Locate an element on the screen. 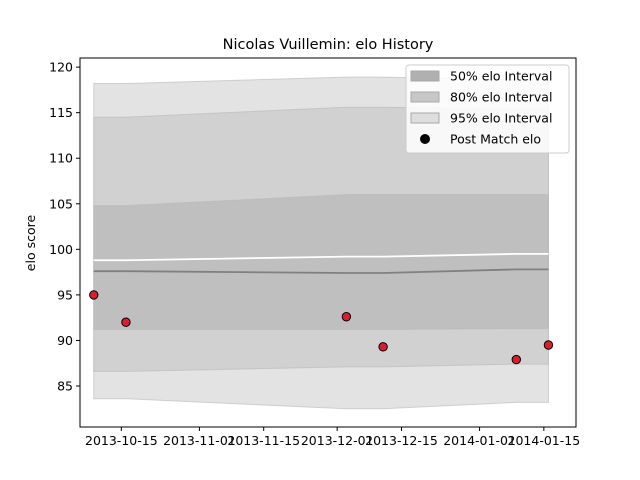 The width and height of the screenshot is (640, 480). y-tick-label: 95 is located at coordinates (65, 294).